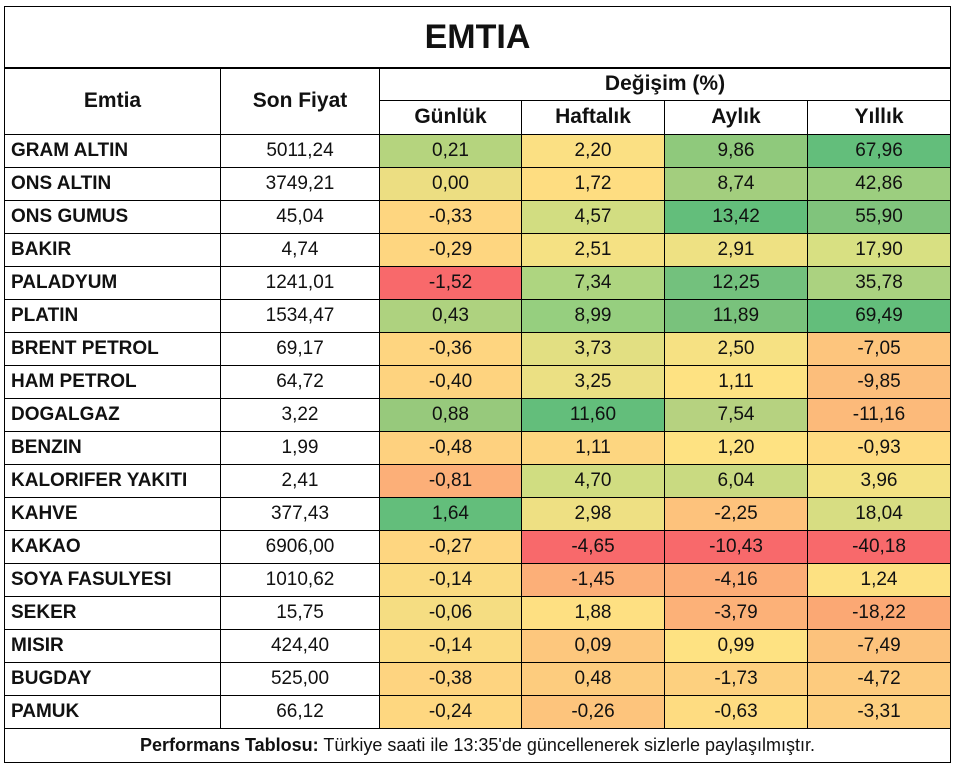  Describe the element at coordinates (300, 150) in the screenshot. I see `last-price: 5011,24` at that location.